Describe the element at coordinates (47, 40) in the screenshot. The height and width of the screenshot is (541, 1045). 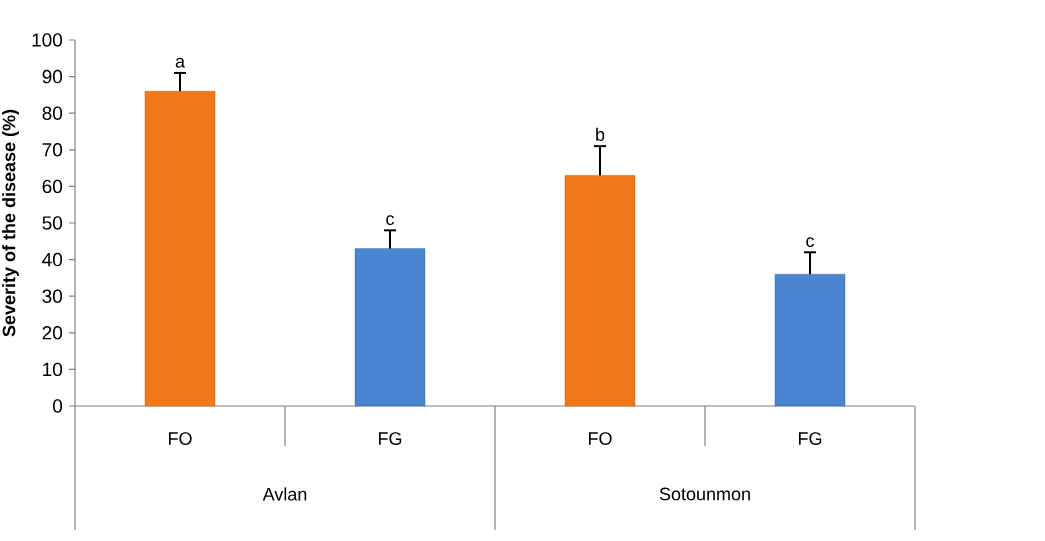
I see `y-tick-label: 100` at that location.